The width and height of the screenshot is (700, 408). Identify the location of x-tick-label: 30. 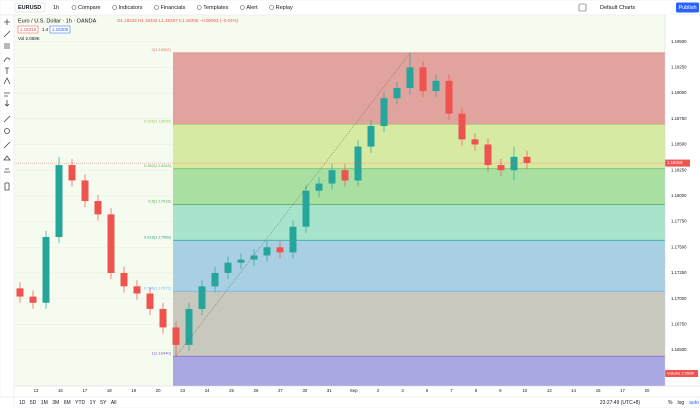
(304, 390).